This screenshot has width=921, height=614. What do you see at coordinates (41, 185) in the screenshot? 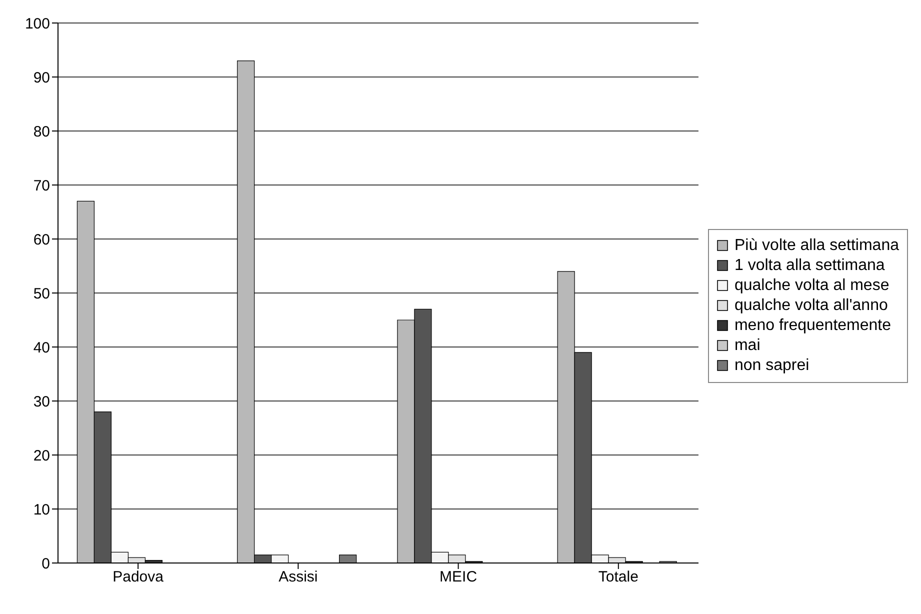
I see `y-tick-label: 70` at bounding box center [41, 185].